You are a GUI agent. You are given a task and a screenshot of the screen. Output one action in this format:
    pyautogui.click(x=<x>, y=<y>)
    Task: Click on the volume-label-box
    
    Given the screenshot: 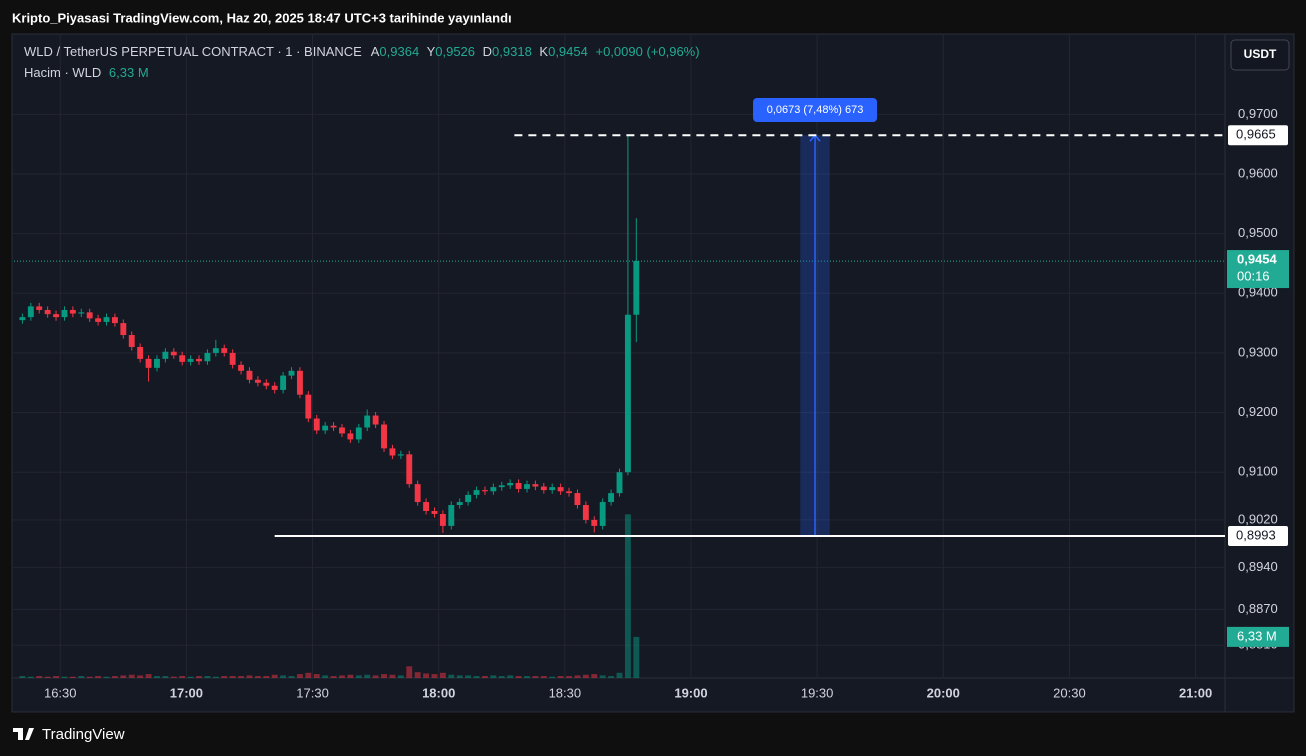 What is the action you would take?
    pyautogui.click(x=1258, y=636)
    